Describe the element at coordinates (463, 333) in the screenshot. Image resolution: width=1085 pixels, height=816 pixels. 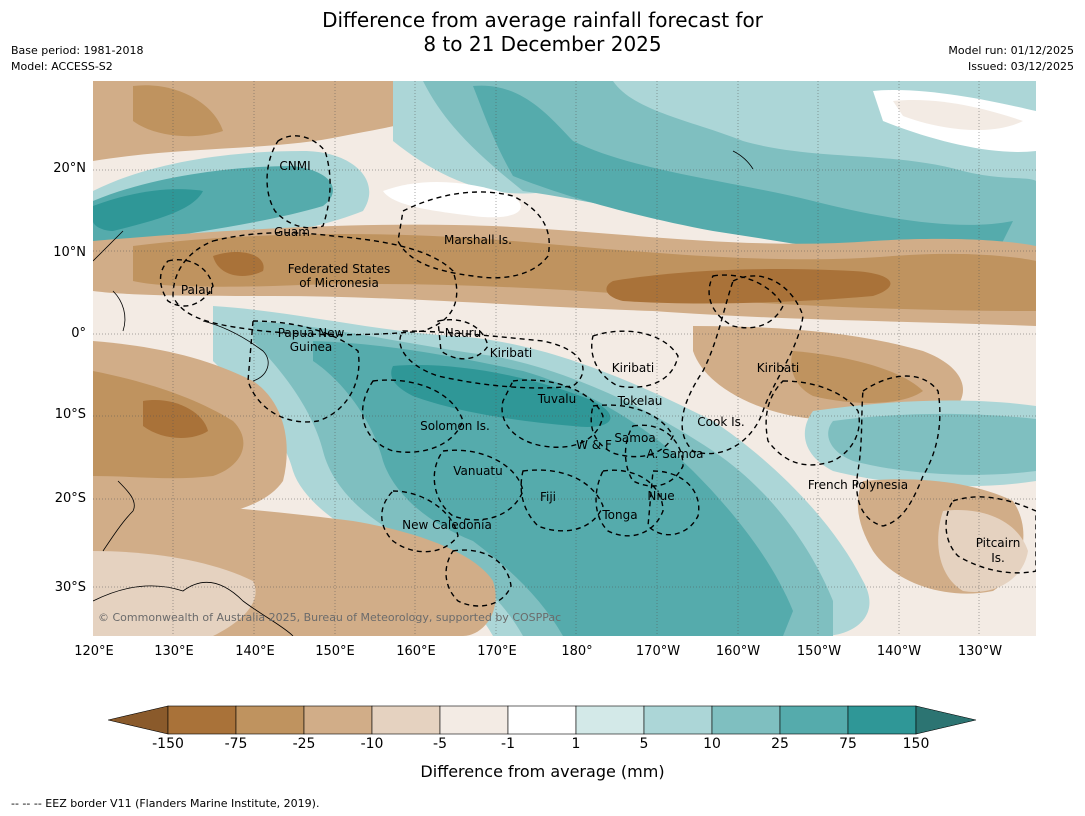
I see `region-label: Nauru` at that location.